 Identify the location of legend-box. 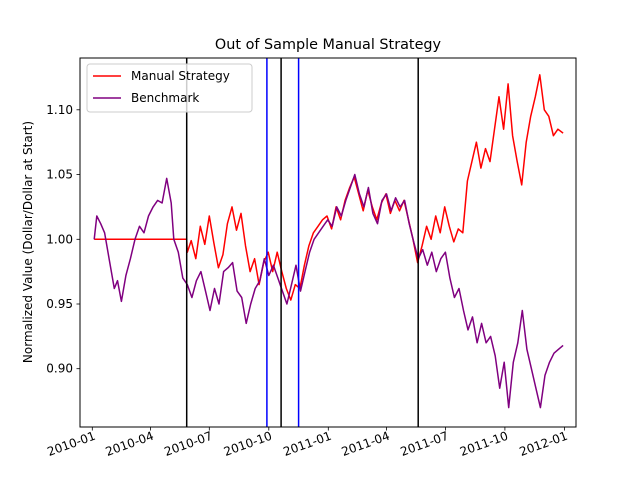
(169, 88).